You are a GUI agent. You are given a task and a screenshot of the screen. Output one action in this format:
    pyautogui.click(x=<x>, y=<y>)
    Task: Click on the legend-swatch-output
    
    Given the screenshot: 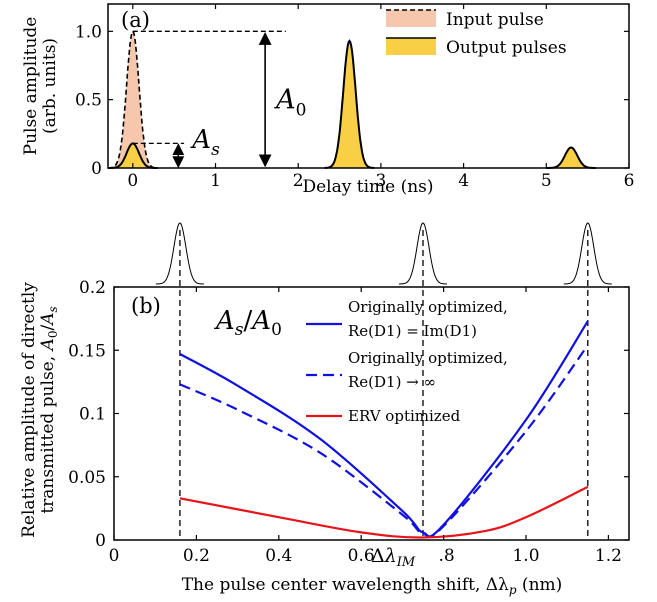 What is the action you would take?
    pyautogui.click(x=411, y=46)
    